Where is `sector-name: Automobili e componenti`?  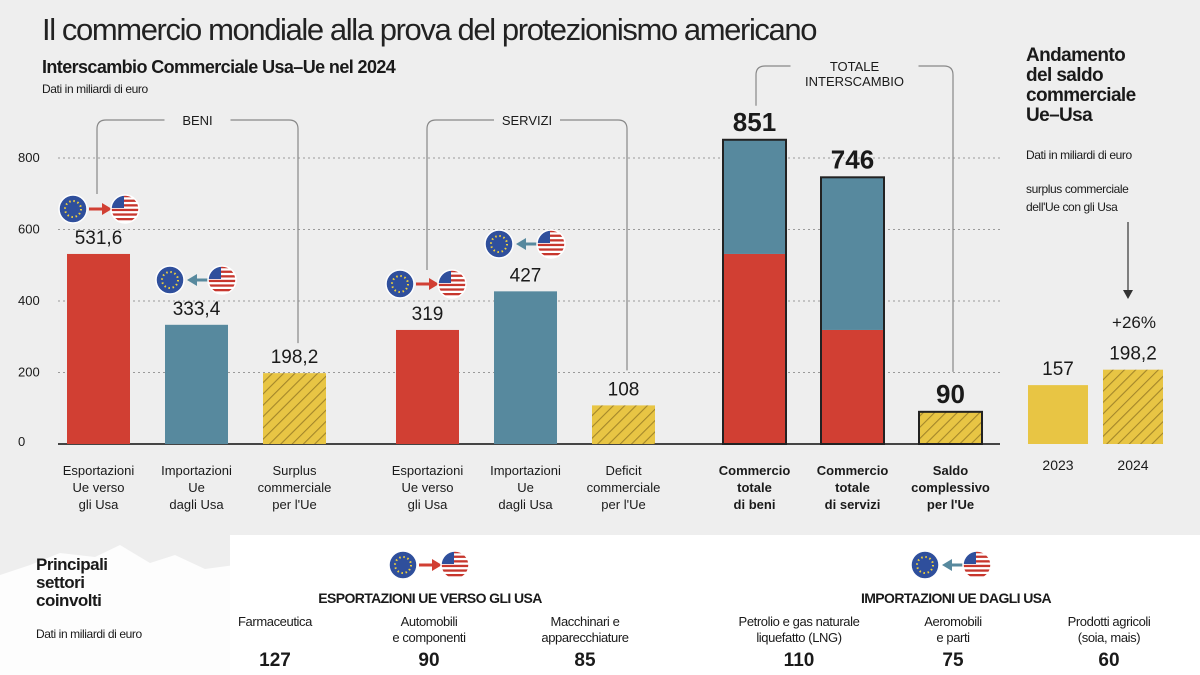
sector-name: Automobili e componenti is located at coordinates (429, 629).